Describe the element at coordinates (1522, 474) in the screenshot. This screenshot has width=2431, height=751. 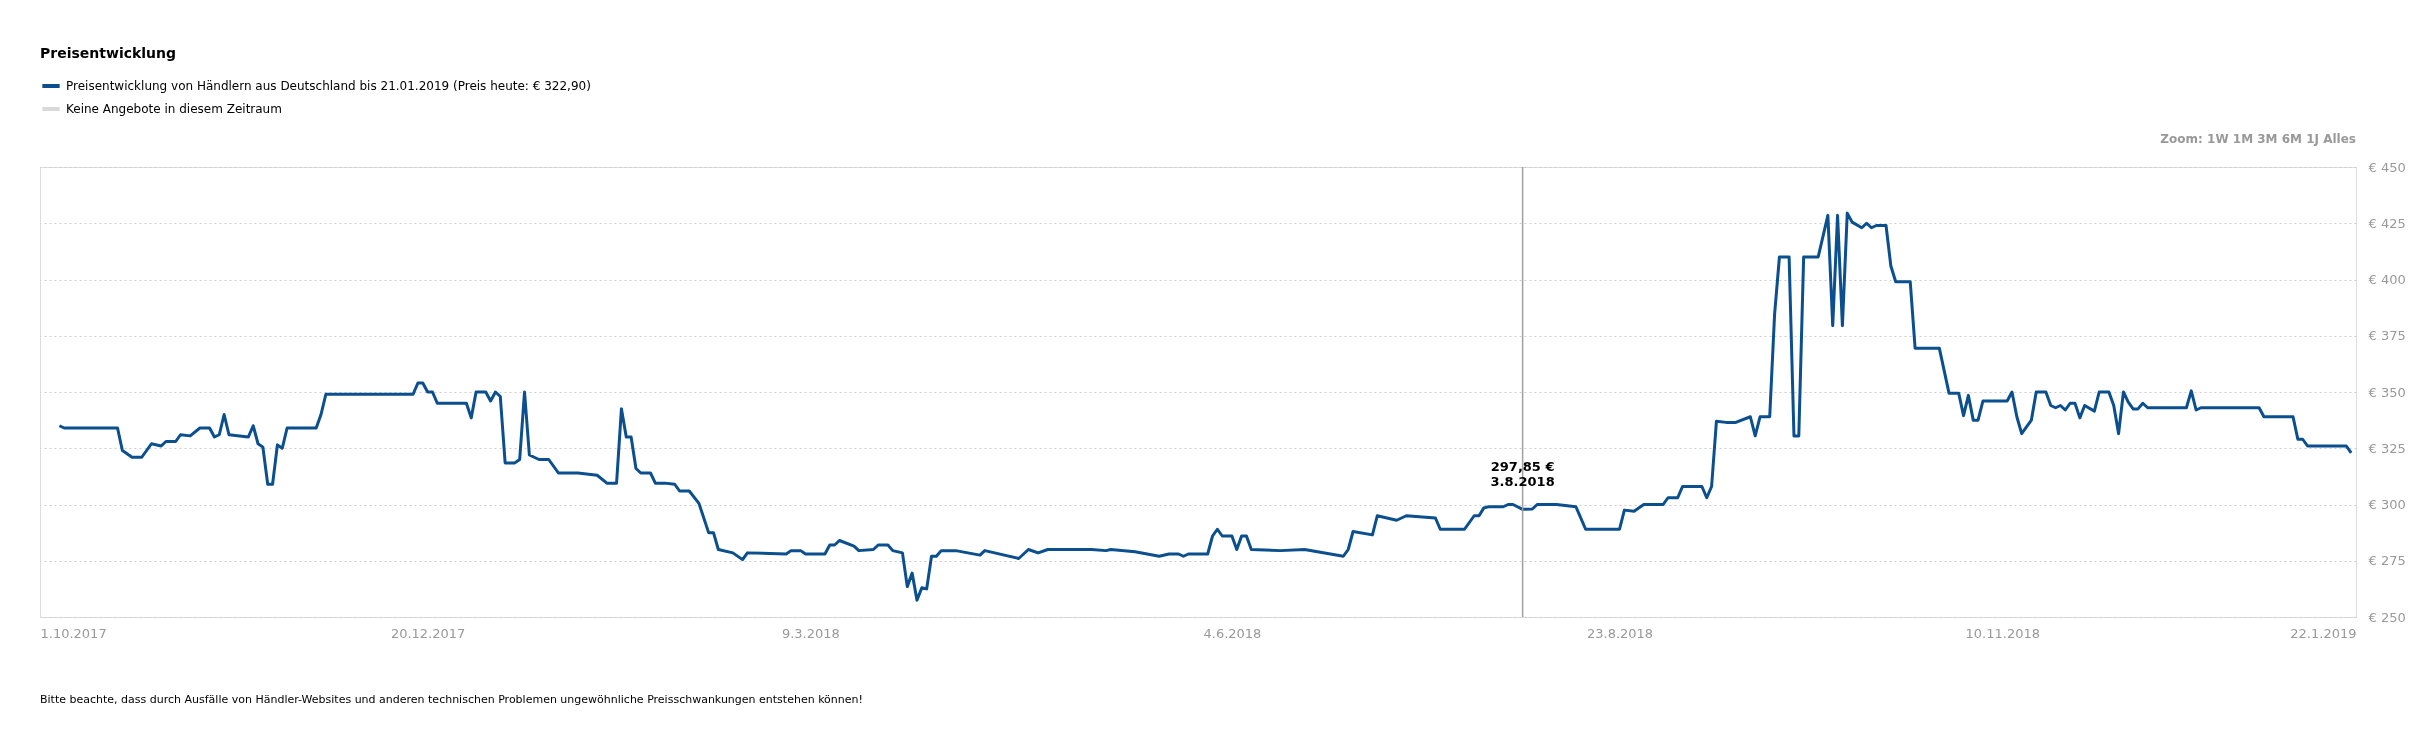
I see `annotation: 297,85 € 3.8.2018` at that location.